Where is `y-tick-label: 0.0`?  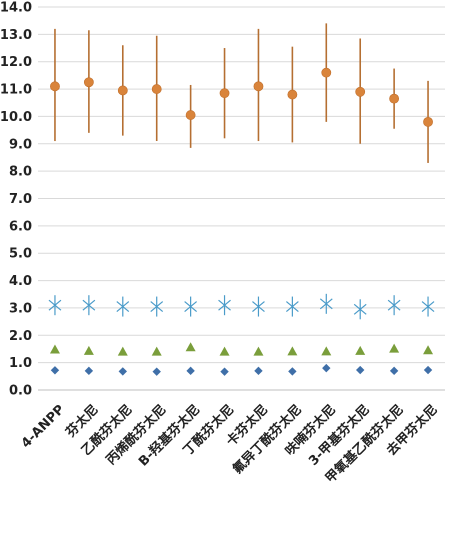
y-tick-label: 0.0 is located at coordinates (20, 391).